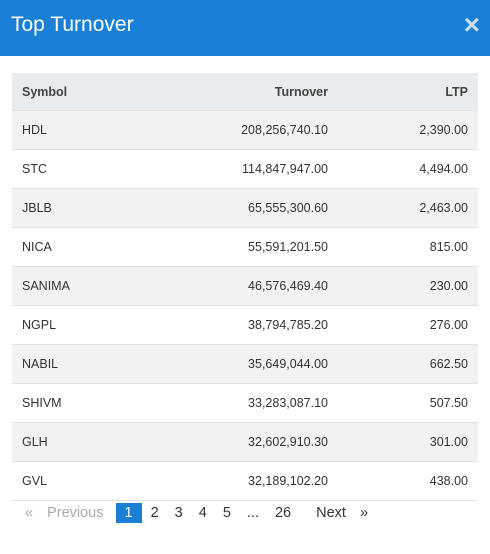  I want to click on table-row: NGPL 38,794,785.20 276.00, so click(245, 325).